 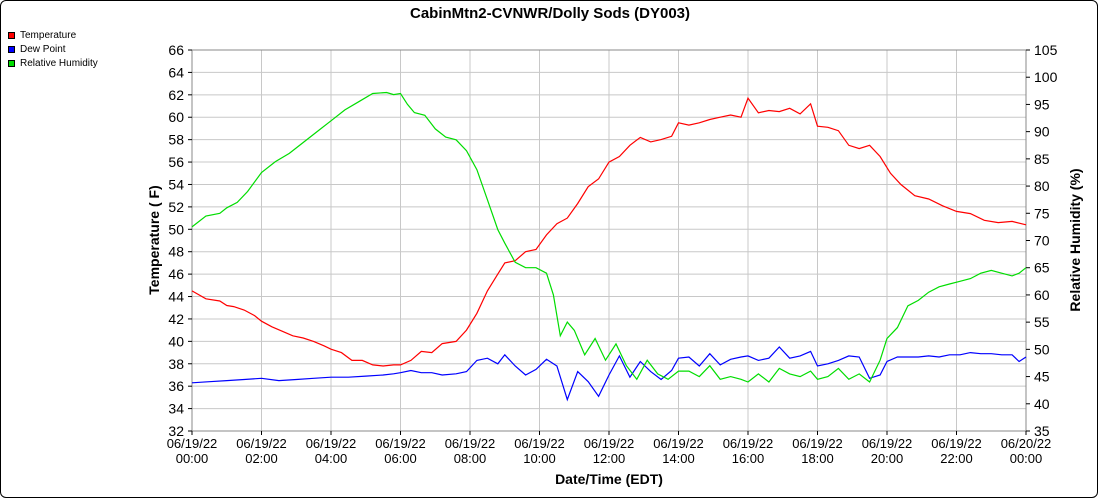 I want to click on y-tick-label-left: 66, so click(x=176, y=50).